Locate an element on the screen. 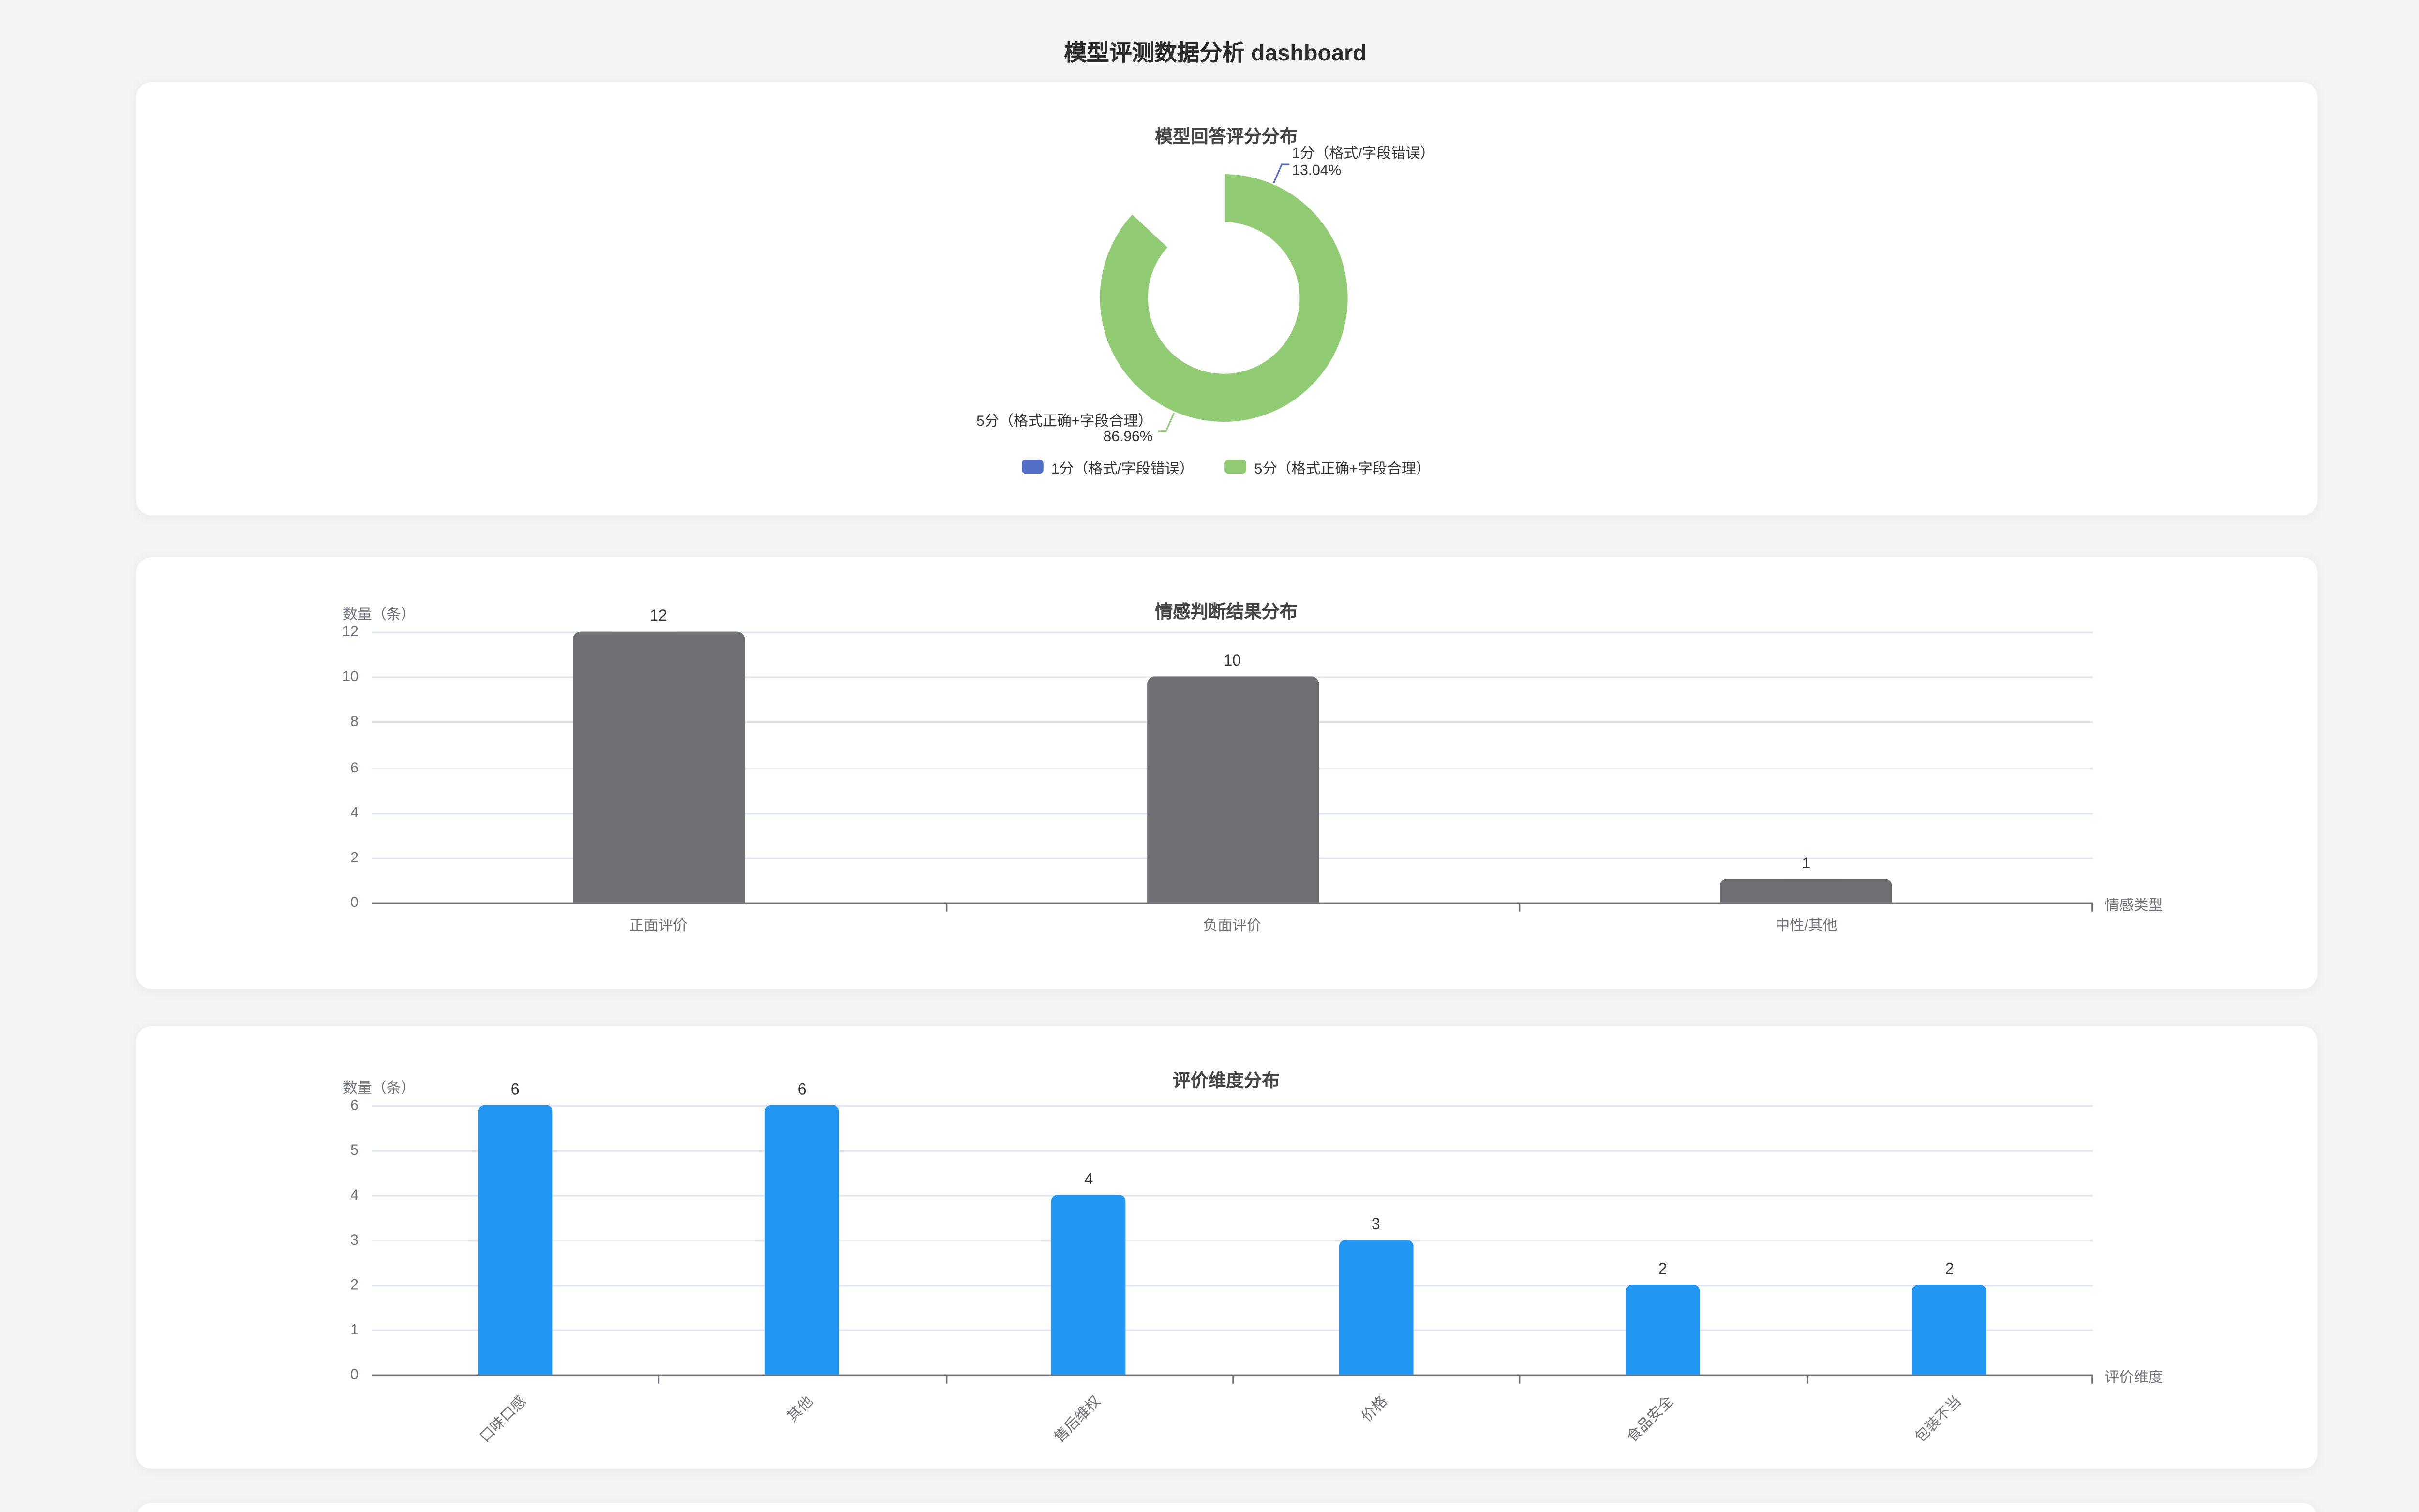  x-tick-label-other: 其他 is located at coordinates (800, 1407).